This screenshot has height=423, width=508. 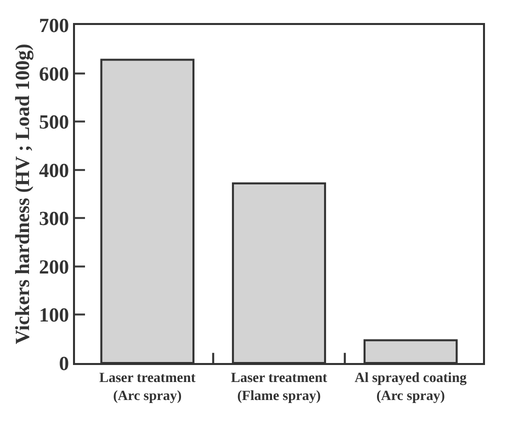 What do you see at coordinates (23, 194) in the screenshot?
I see `y-axis-title: Vickers hardness (HV ; Load 100g)` at bounding box center [23, 194].